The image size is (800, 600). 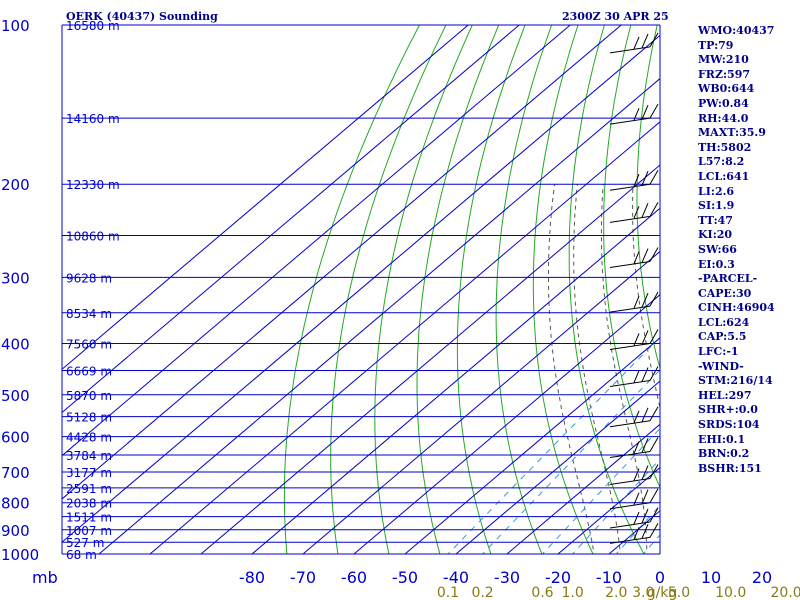 What do you see at coordinates (85, 543) in the screenshot?
I see `height-label: 527 m` at bounding box center [85, 543].